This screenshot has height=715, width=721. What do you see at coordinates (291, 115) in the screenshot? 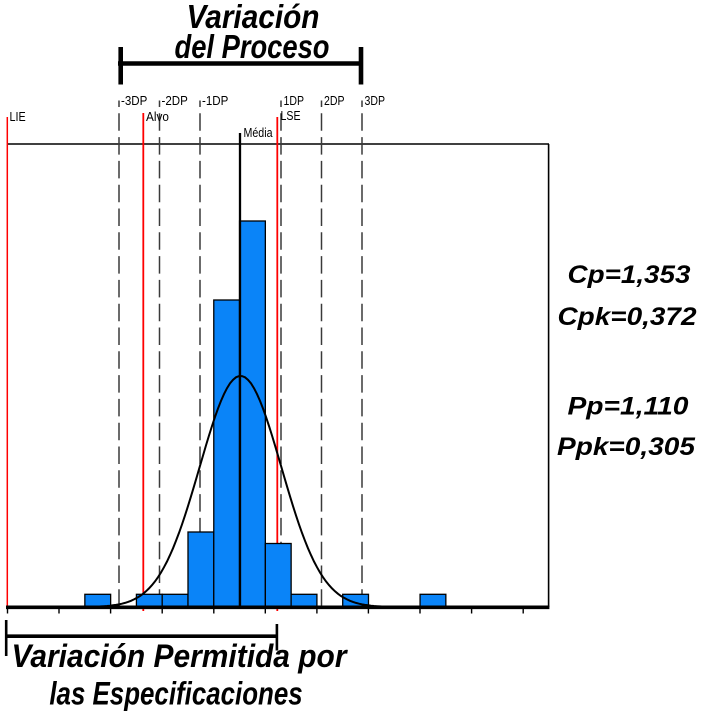
I see `svg-text: LSE` at bounding box center [291, 115].